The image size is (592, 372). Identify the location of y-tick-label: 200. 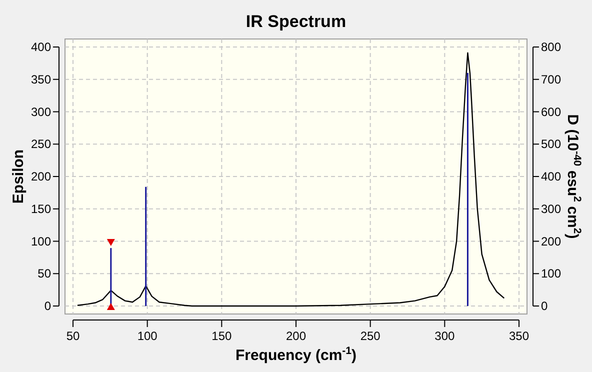
(41, 177).